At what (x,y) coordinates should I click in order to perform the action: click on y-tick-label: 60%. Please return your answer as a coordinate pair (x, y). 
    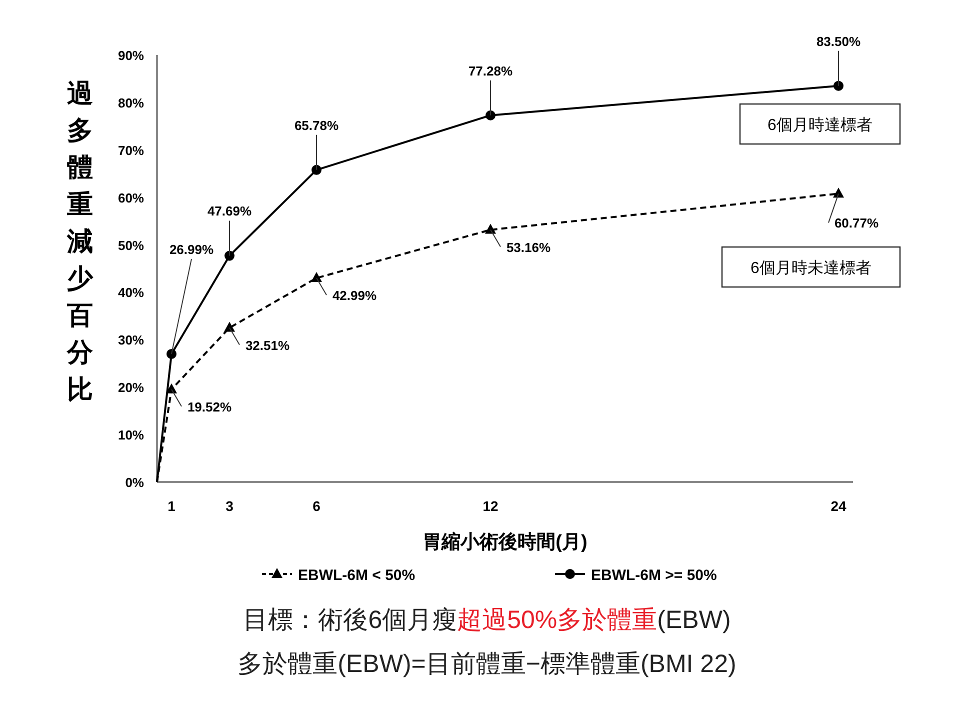
    Looking at the image, I should click on (131, 198).